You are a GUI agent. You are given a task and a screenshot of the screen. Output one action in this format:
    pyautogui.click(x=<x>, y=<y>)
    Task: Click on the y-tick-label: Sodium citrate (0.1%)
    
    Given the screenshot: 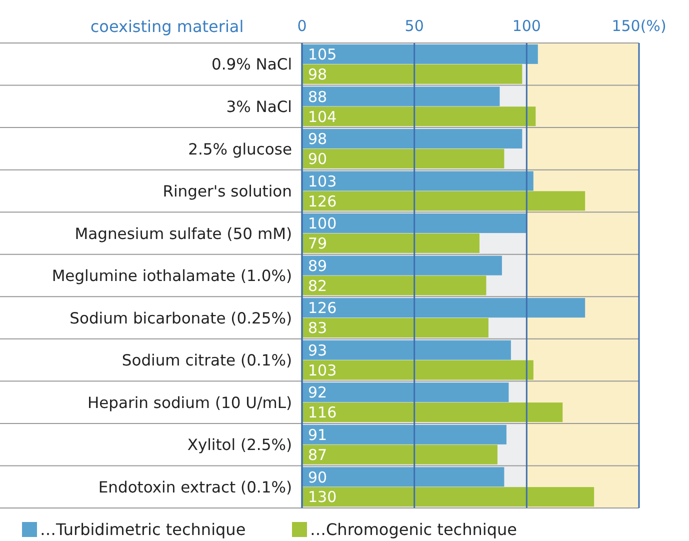 What is the action you would take?
    pyautogui.click(x=207, y=361)
    